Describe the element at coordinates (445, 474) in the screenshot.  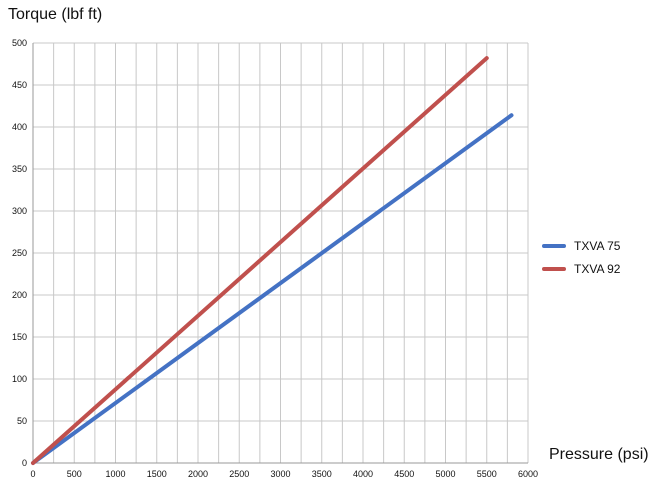
I see `x-tick-label: 5000` at that location.